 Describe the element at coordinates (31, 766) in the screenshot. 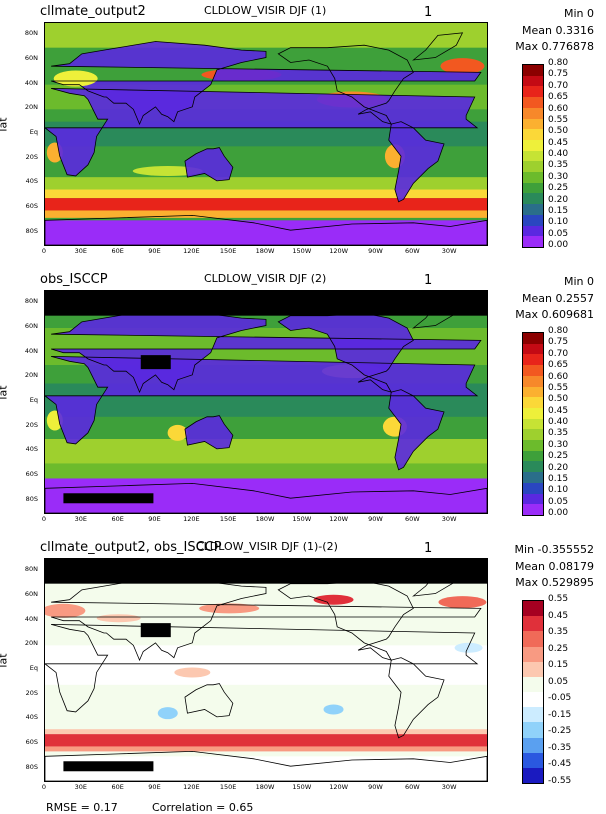

I see `lat-tick-label: 80S` at that location.